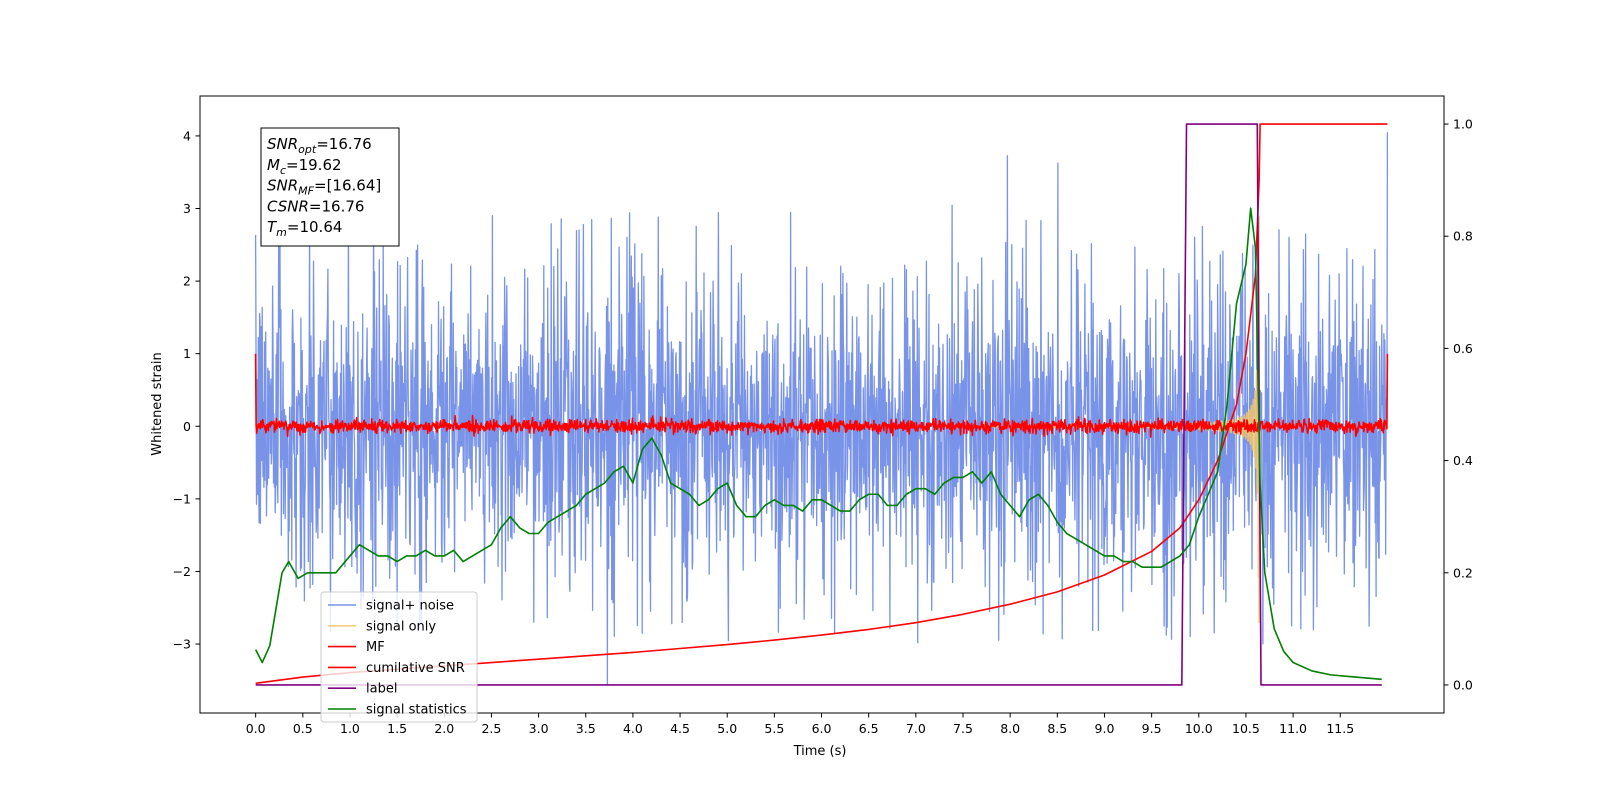 The image size is (1600, 800). Describe the element at coordinates (187, 208) in the screenshot. I see `y-left-tick-label: 3` at that location.